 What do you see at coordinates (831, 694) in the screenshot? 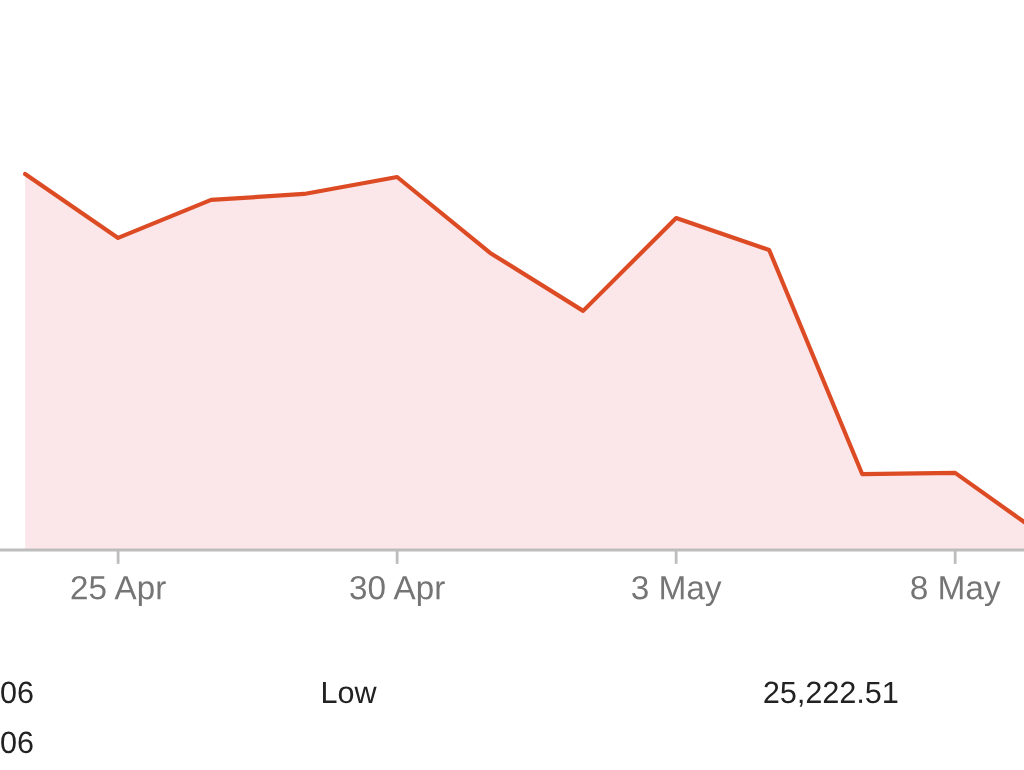
I see `text: 25,222.51` at bounding box center [831, 694].